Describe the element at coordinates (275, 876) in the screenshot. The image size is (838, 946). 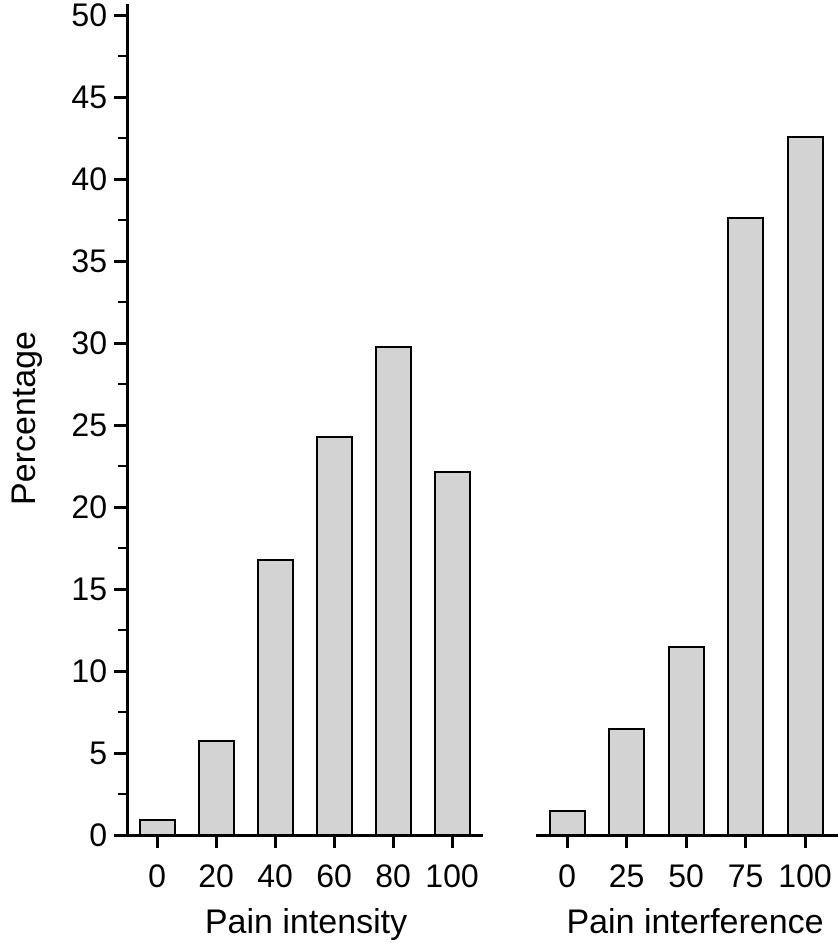
I see `x-tick-label: 40` at that location.